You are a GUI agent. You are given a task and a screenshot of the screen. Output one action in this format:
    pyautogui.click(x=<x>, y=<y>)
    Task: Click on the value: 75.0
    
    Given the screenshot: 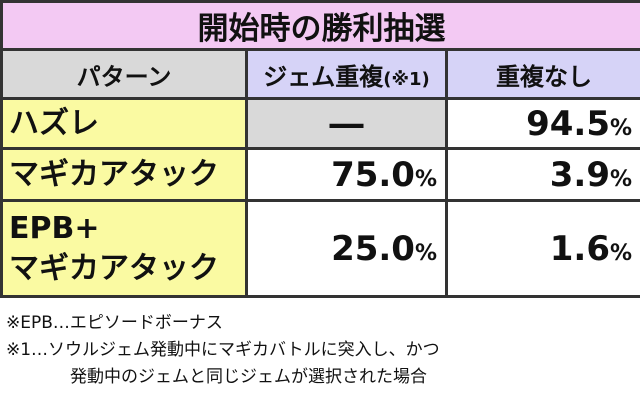 What is the action you would take?
    pyautogui.click(x=373, y=174)
    